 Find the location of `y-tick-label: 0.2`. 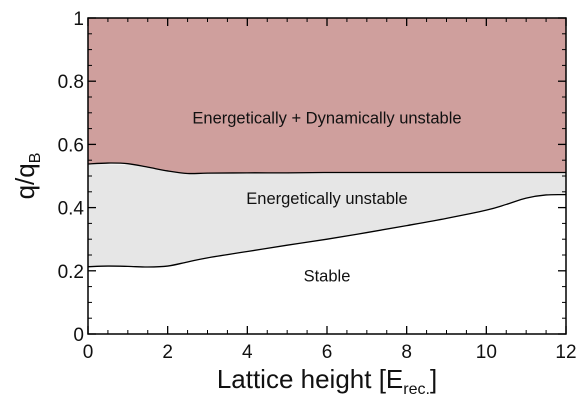

y-tick-label: 0.2 is located at coordinates (71, 272).